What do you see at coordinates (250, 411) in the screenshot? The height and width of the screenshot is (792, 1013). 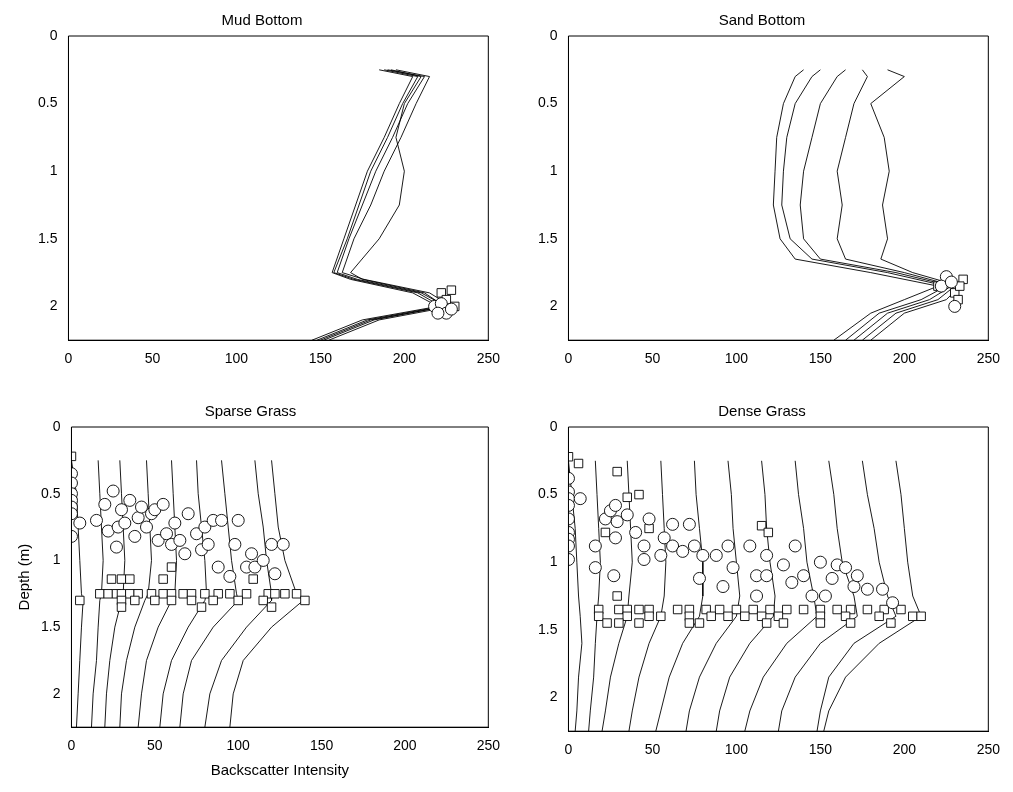 I see `chart-title: Sparse Grass` at bounding box center [250, 411].